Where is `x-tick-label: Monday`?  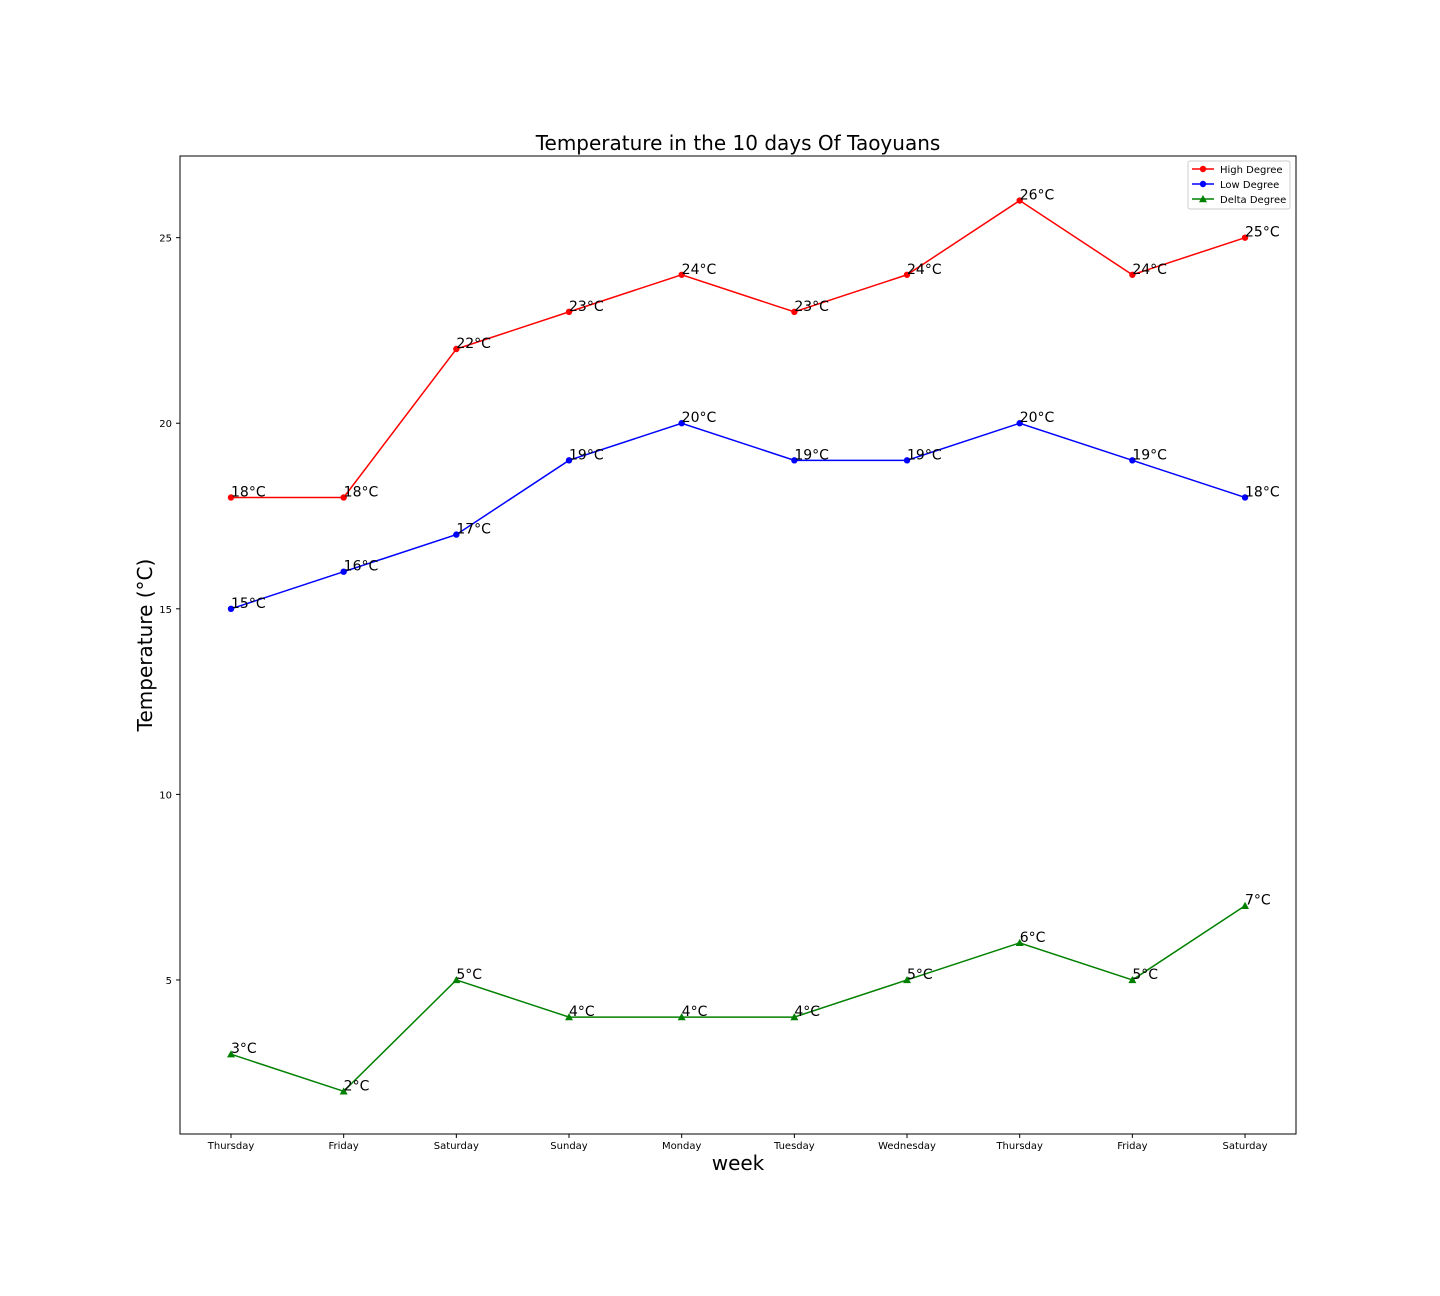
x-tick-label: Monday is located at coordinates (682, 1146).